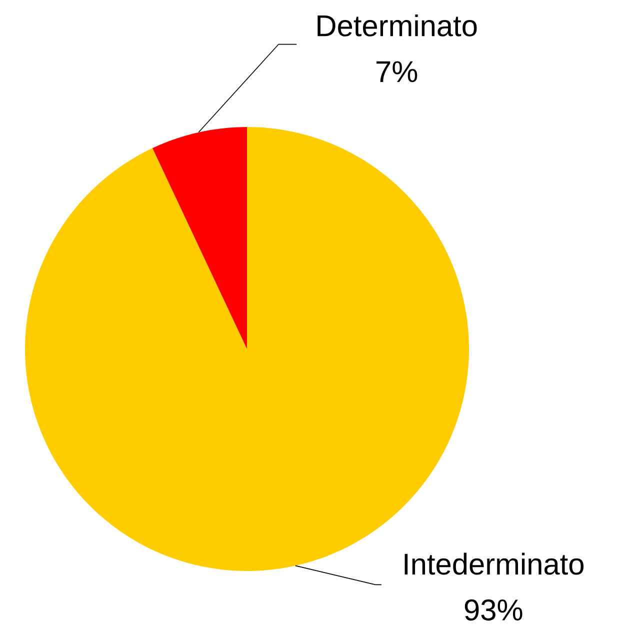 This screenshot has width=620, height=625. I want to click on slice-label: Determinato, so click(397, 25).